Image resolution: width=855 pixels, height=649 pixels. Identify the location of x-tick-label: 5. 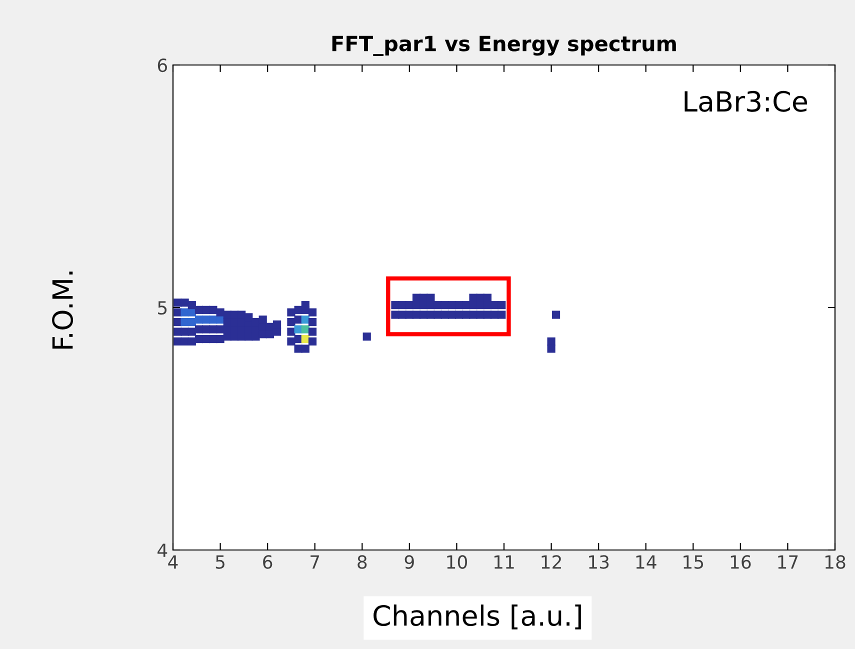
(220, 562).